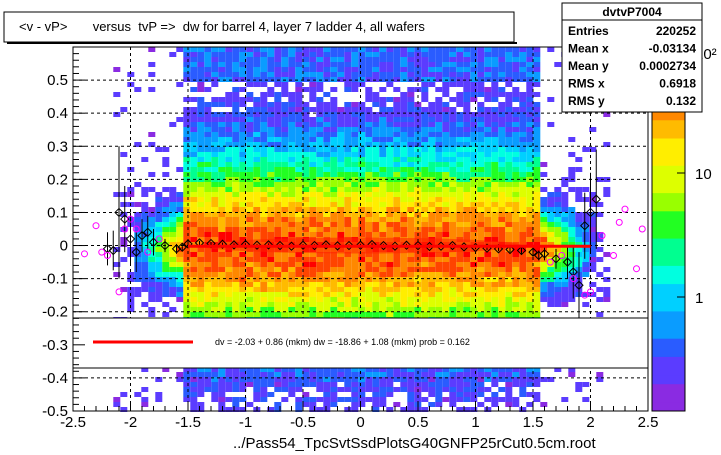 The image size is (721, 455). What do you see at coordinates (188, 244) in the screenshot?
I see `profile-point` at bounding box center [188, 244].